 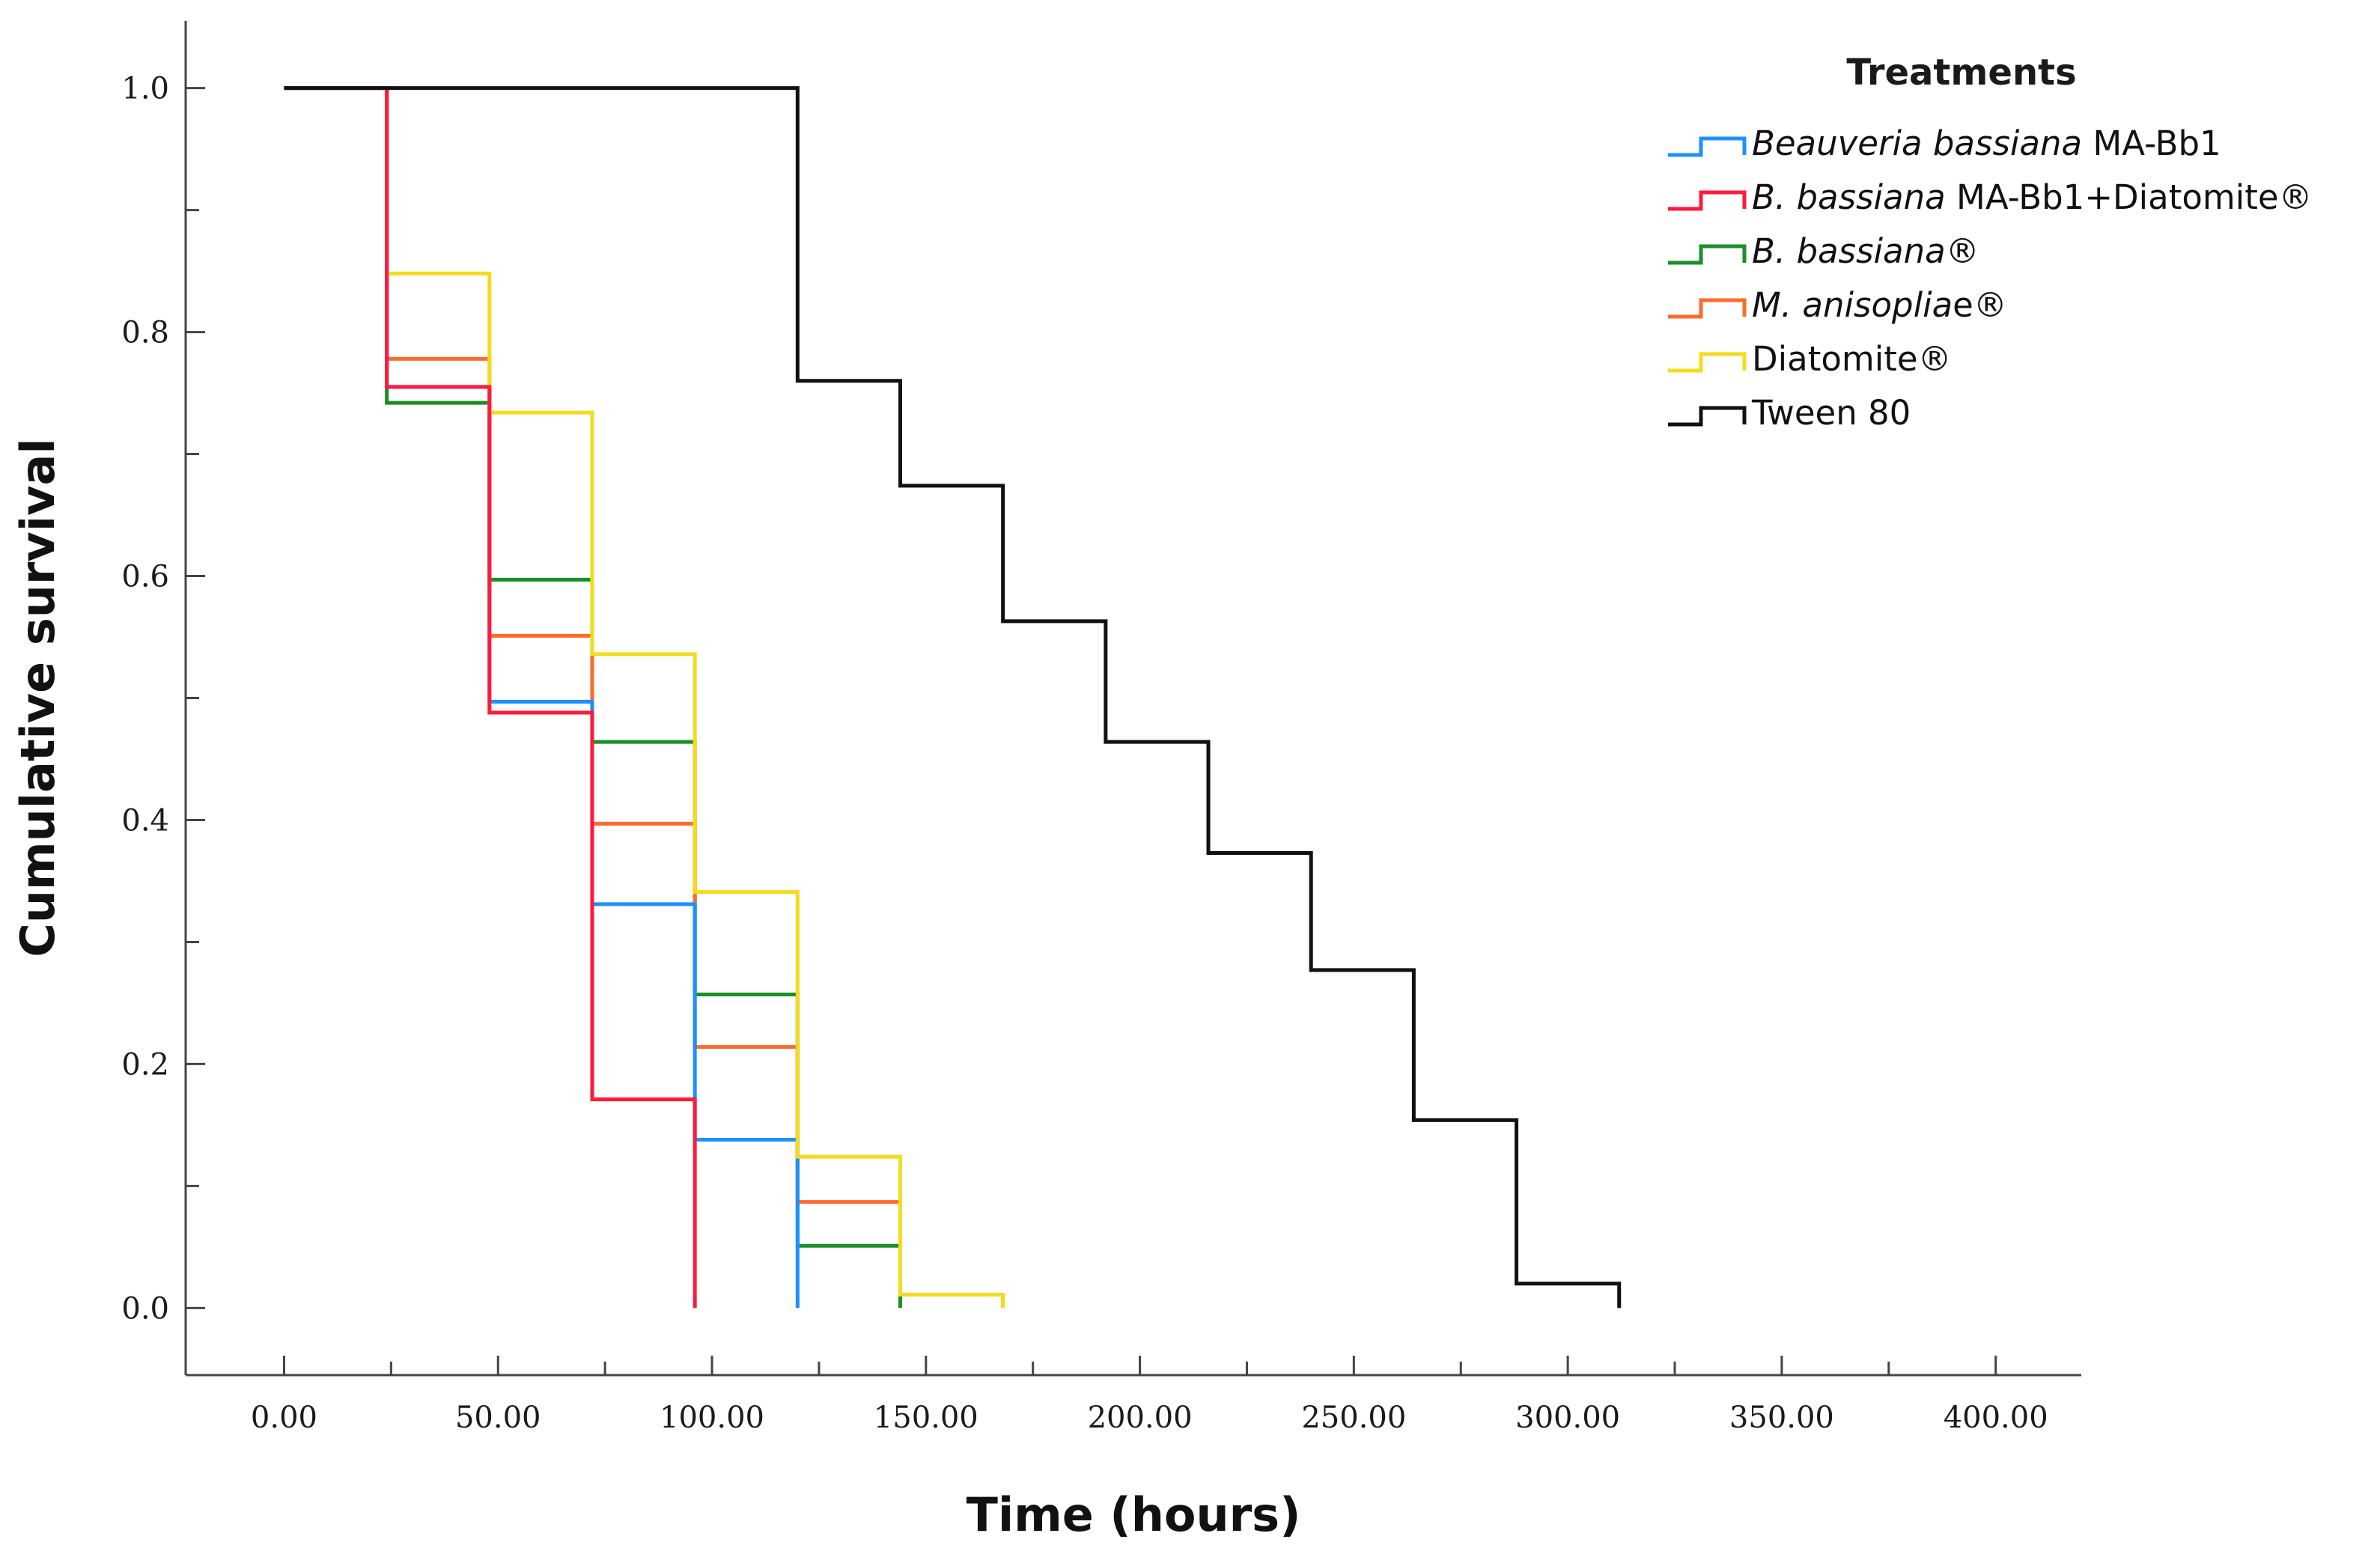 I want to click on x-ticks, so click(x=1139, y=1365).